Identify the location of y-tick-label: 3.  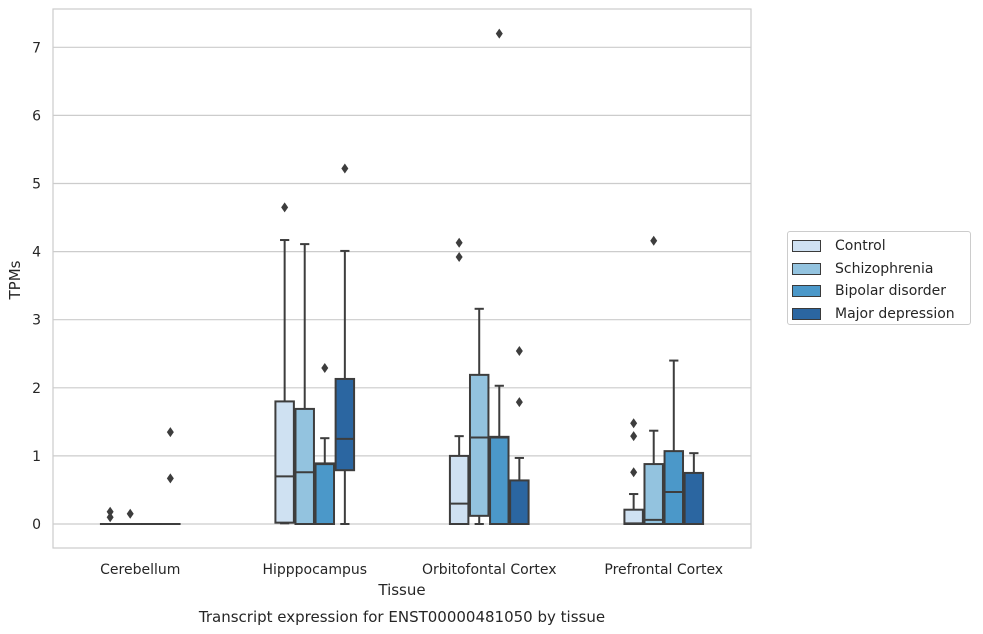
(36, 321).